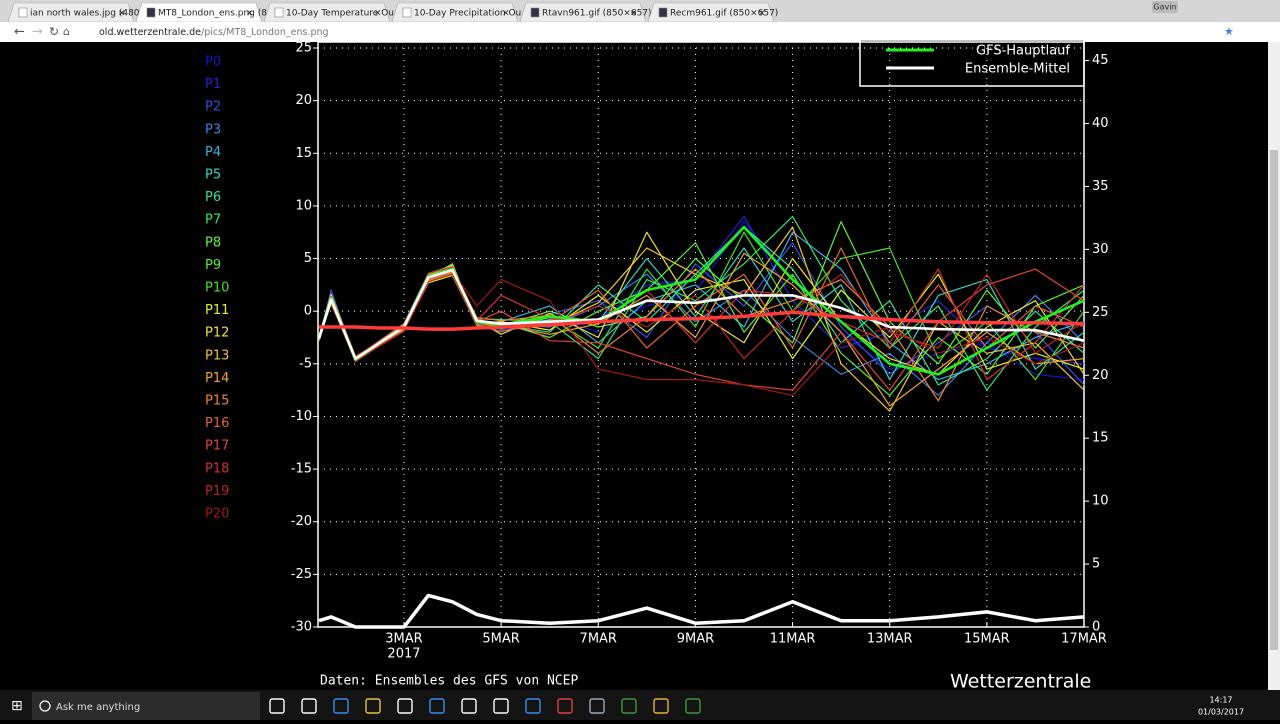  I want to click on brand: Wetterzentrale, so click(1020, 682).